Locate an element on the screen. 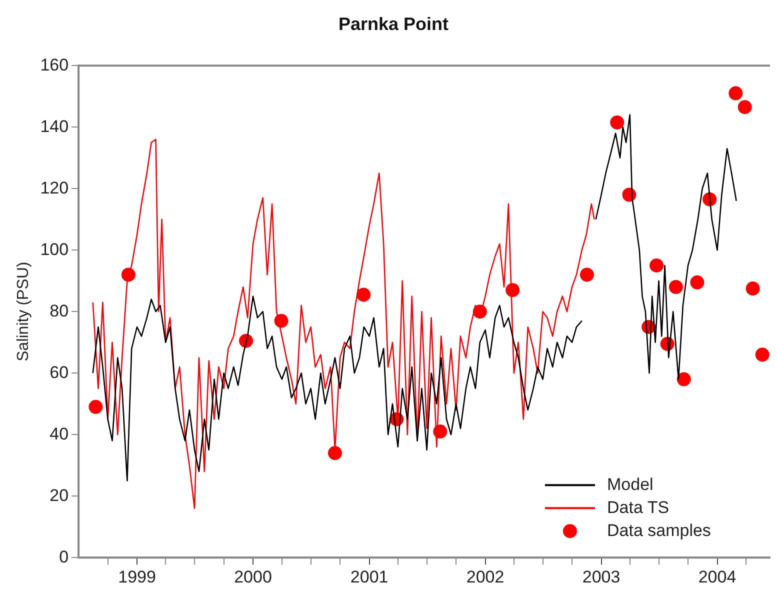 The image size is (777, 601). x-tick-label: 2003 is located at coordinates (601, 576).